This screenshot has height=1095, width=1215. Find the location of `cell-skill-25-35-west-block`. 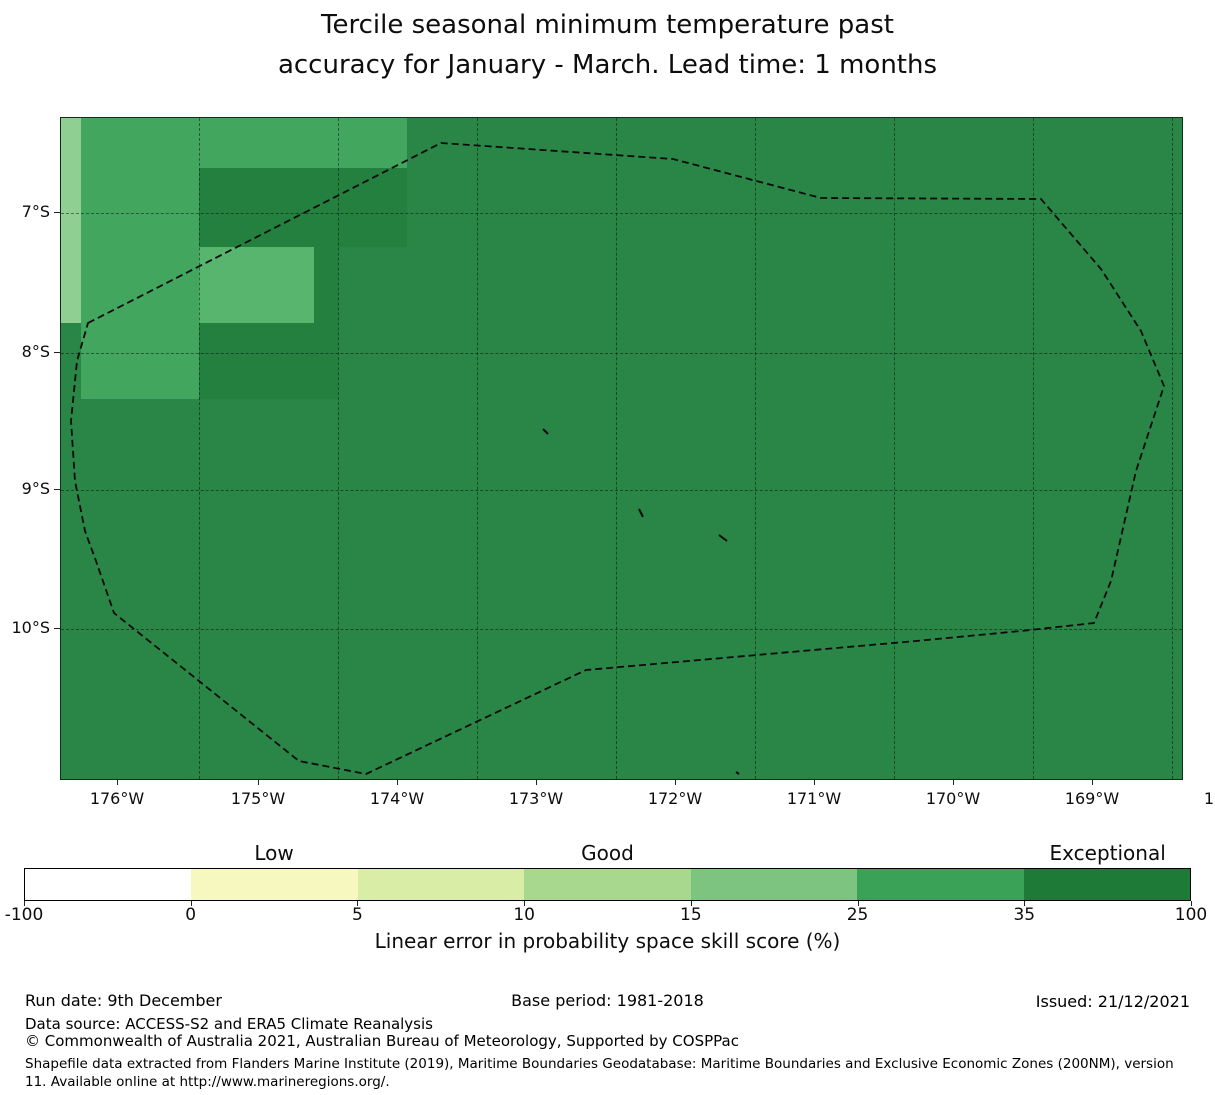

cell-skill-25-35-west-block is located at coordinates (140, 258).